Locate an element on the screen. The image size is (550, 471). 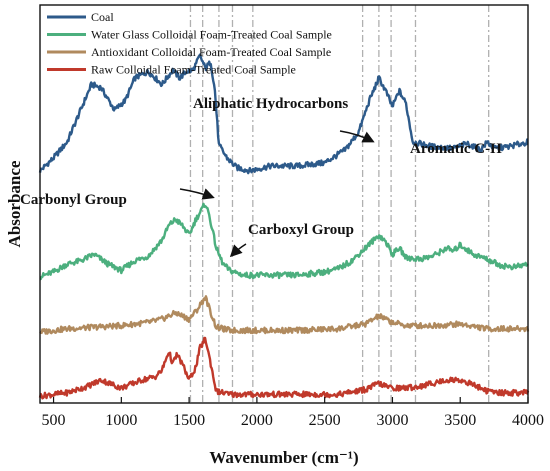
x-tick-label: 1000 is located at coordinates (121, 420).